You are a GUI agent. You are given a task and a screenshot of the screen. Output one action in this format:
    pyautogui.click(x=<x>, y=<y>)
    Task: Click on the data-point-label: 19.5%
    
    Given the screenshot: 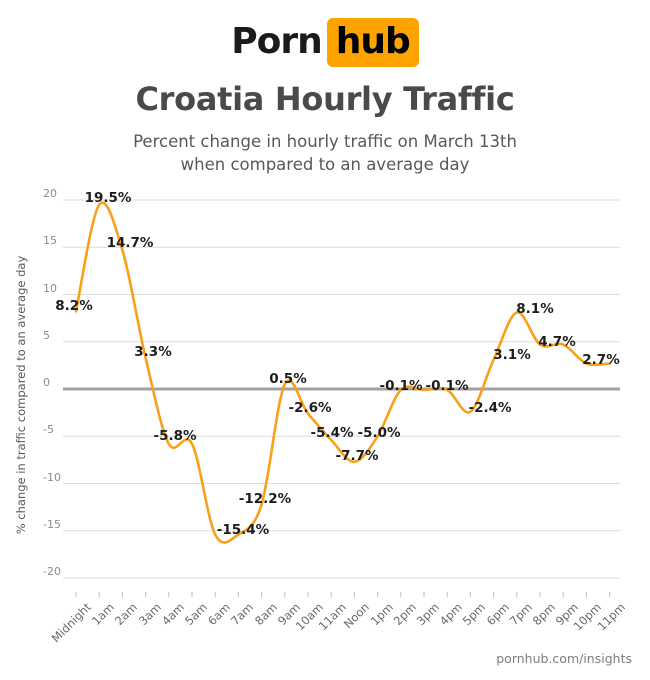 What is the action you would take?
    pyautogui.click(x=108, y=198)
    